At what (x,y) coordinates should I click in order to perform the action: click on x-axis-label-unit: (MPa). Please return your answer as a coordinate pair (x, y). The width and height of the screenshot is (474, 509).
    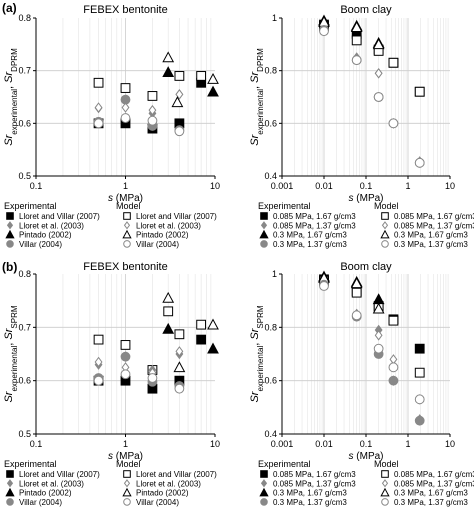
    Looking at the image, I should click on (369, 198).